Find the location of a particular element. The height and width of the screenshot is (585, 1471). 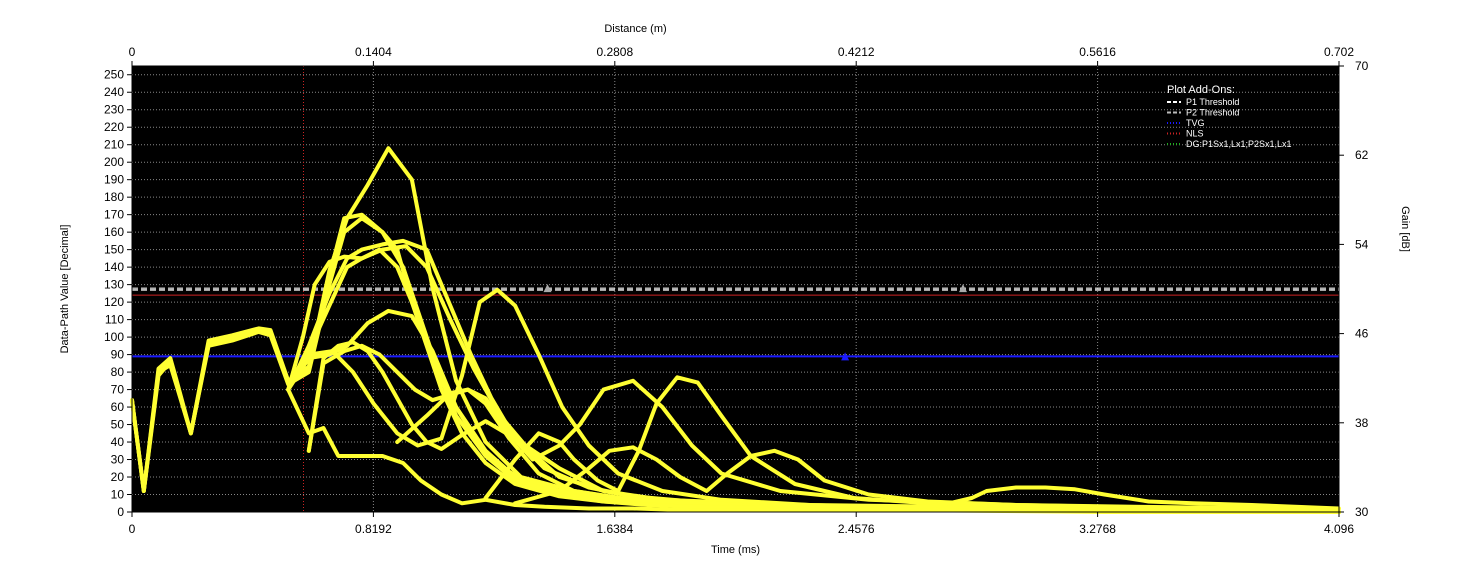

x-tick-label: 4.096 is located at coordinates (1339, 529).